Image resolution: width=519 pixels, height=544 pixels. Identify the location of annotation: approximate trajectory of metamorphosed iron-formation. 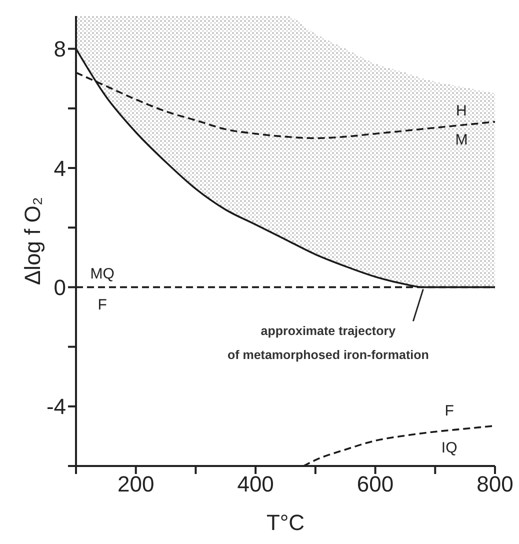
(328, 343).